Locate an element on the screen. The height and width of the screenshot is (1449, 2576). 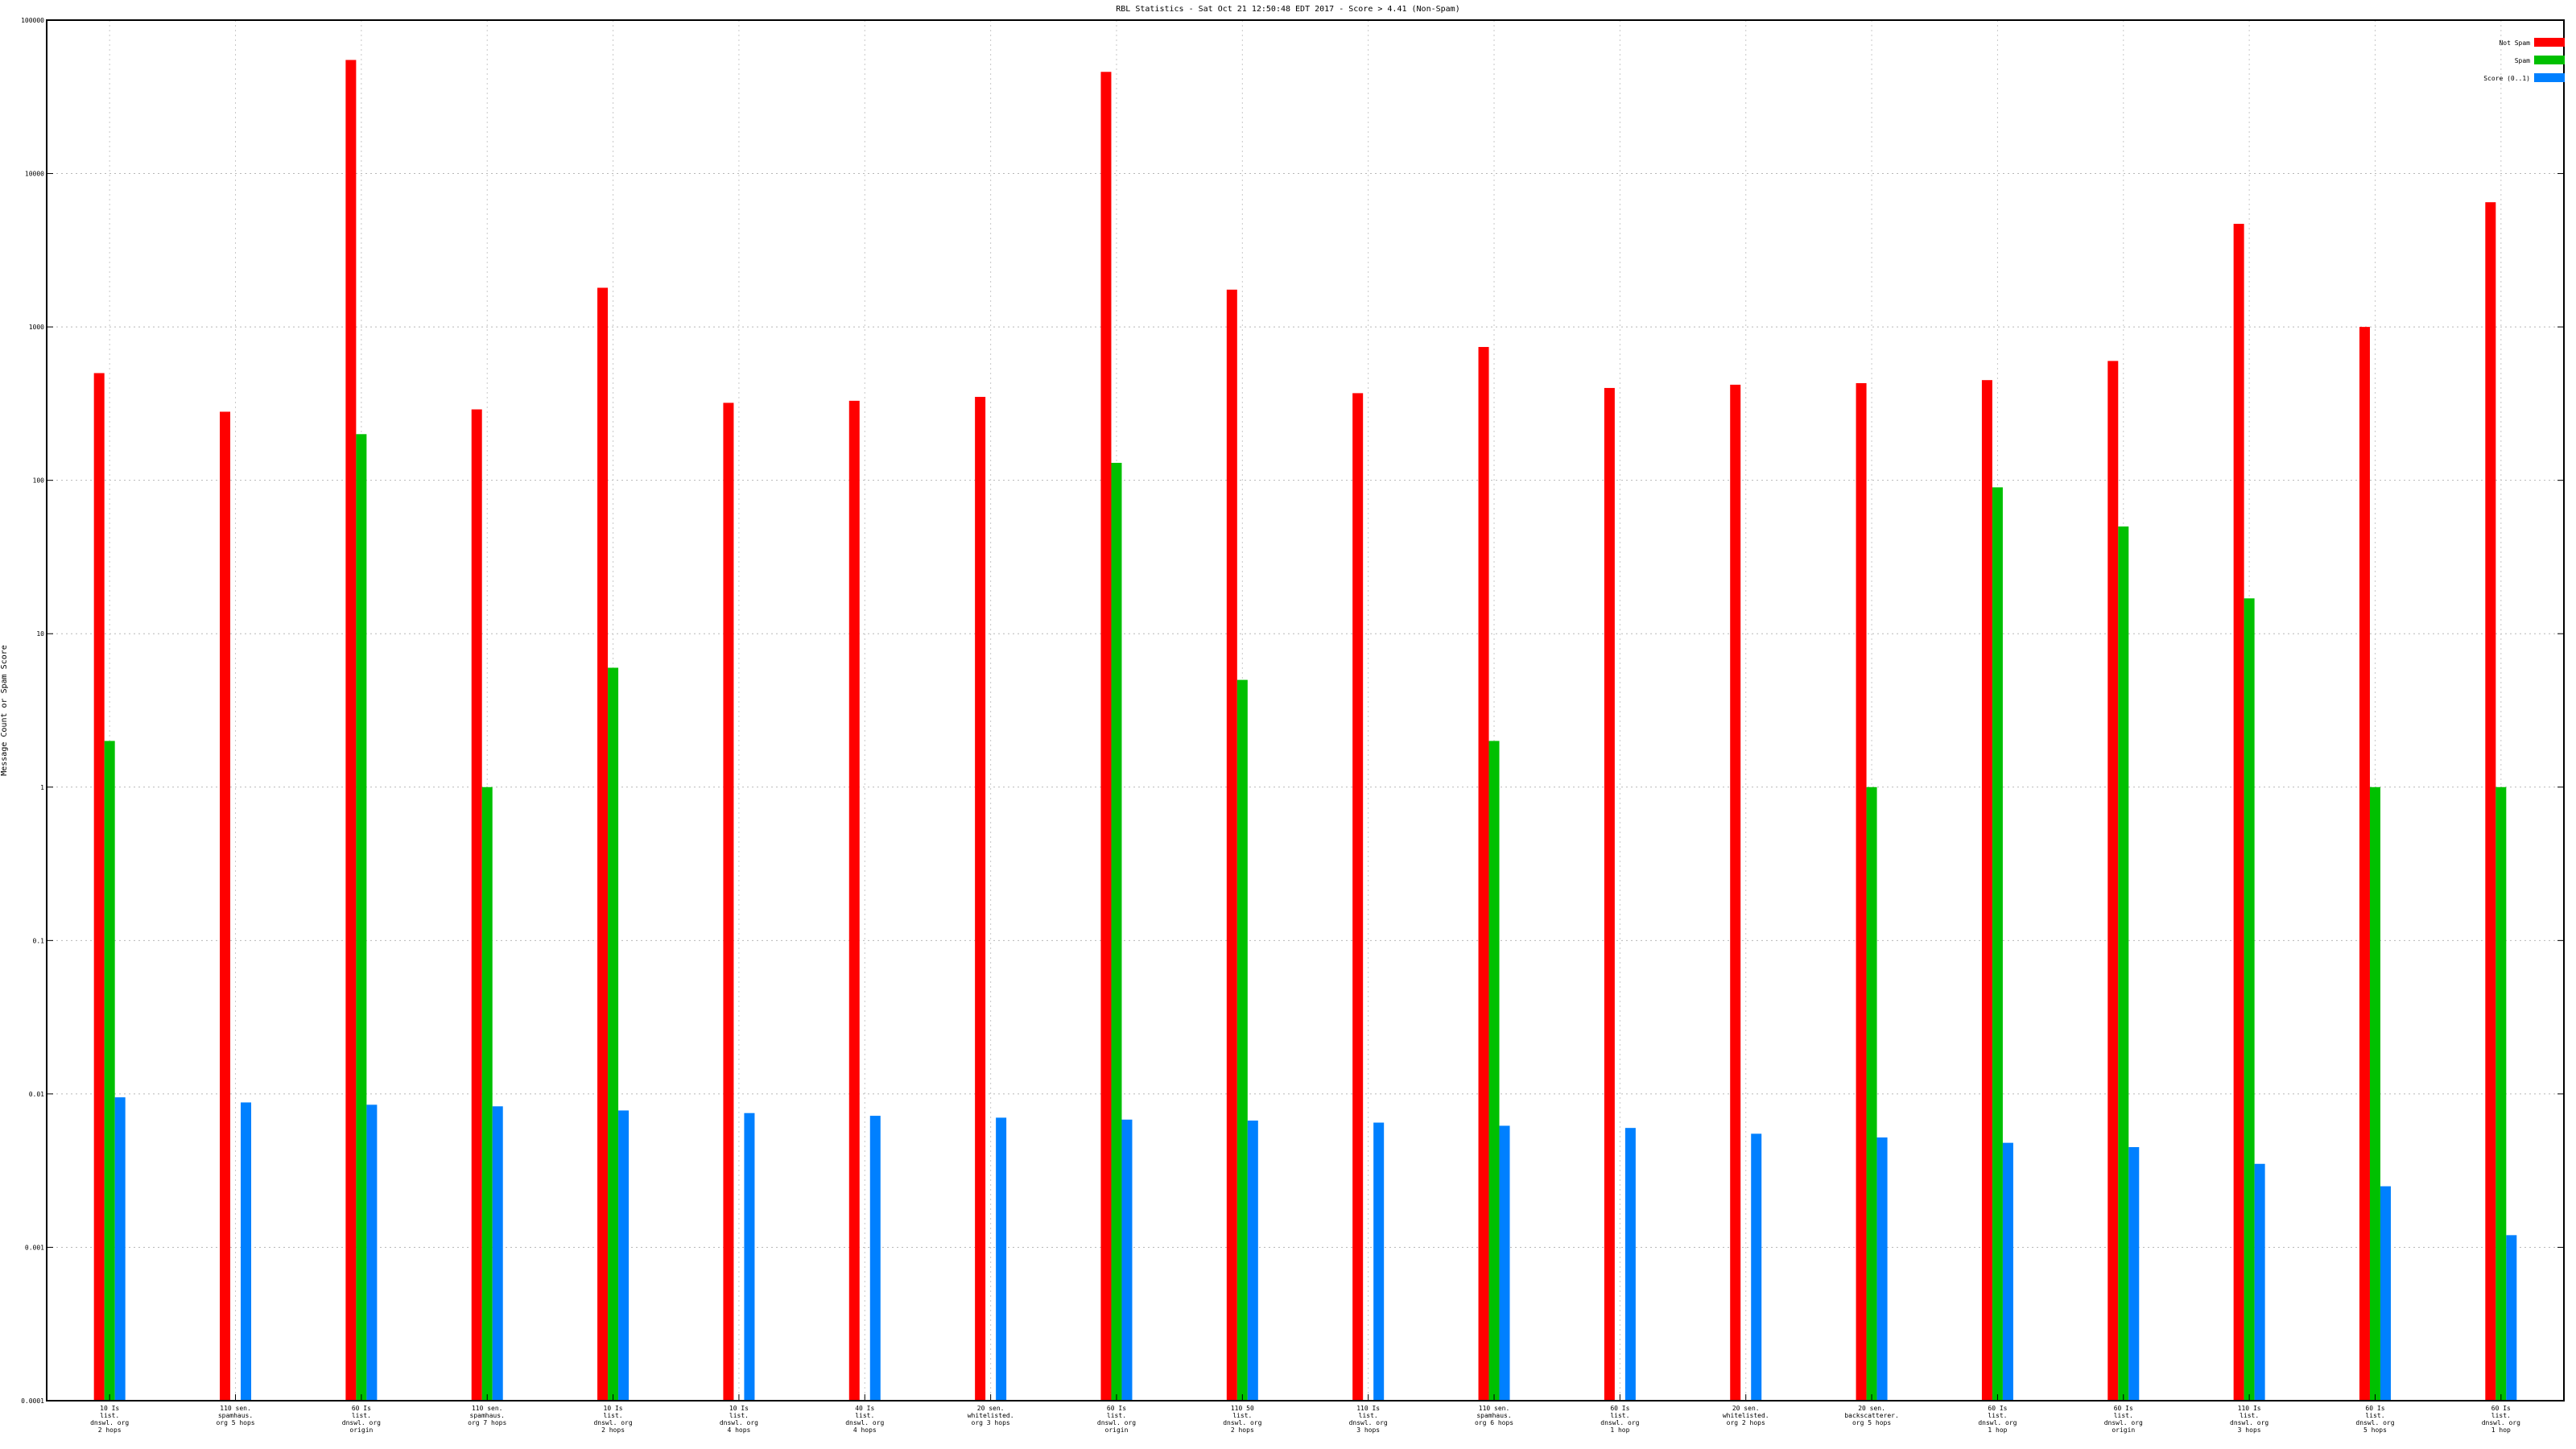
x-category-label: 110 50 list. dnswl. org 2 hops is located at coordinates (1242, 1419).